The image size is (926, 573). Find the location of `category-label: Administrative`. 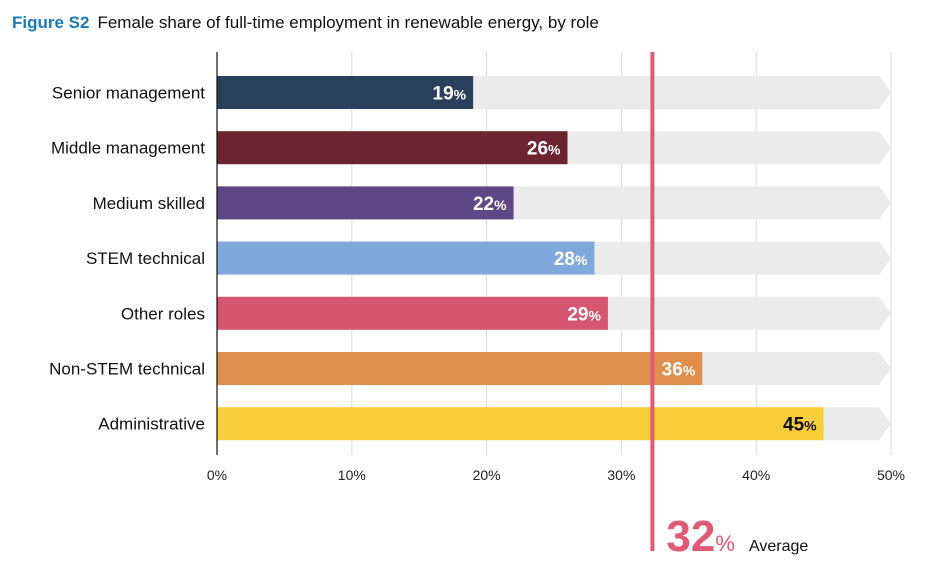

category-label: Administrative is located at coordinates (151, 424).